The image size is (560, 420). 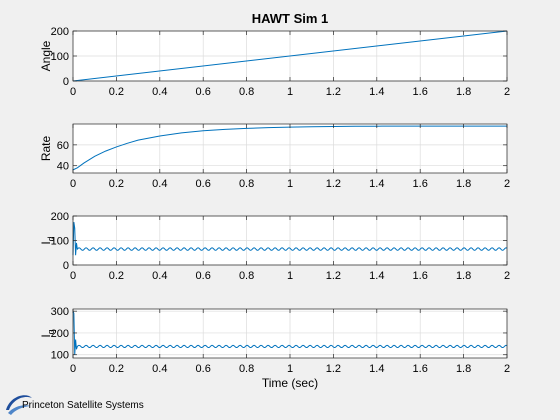 I want to click on y-axis-label-subscript: d, so click(x=51, y=238).